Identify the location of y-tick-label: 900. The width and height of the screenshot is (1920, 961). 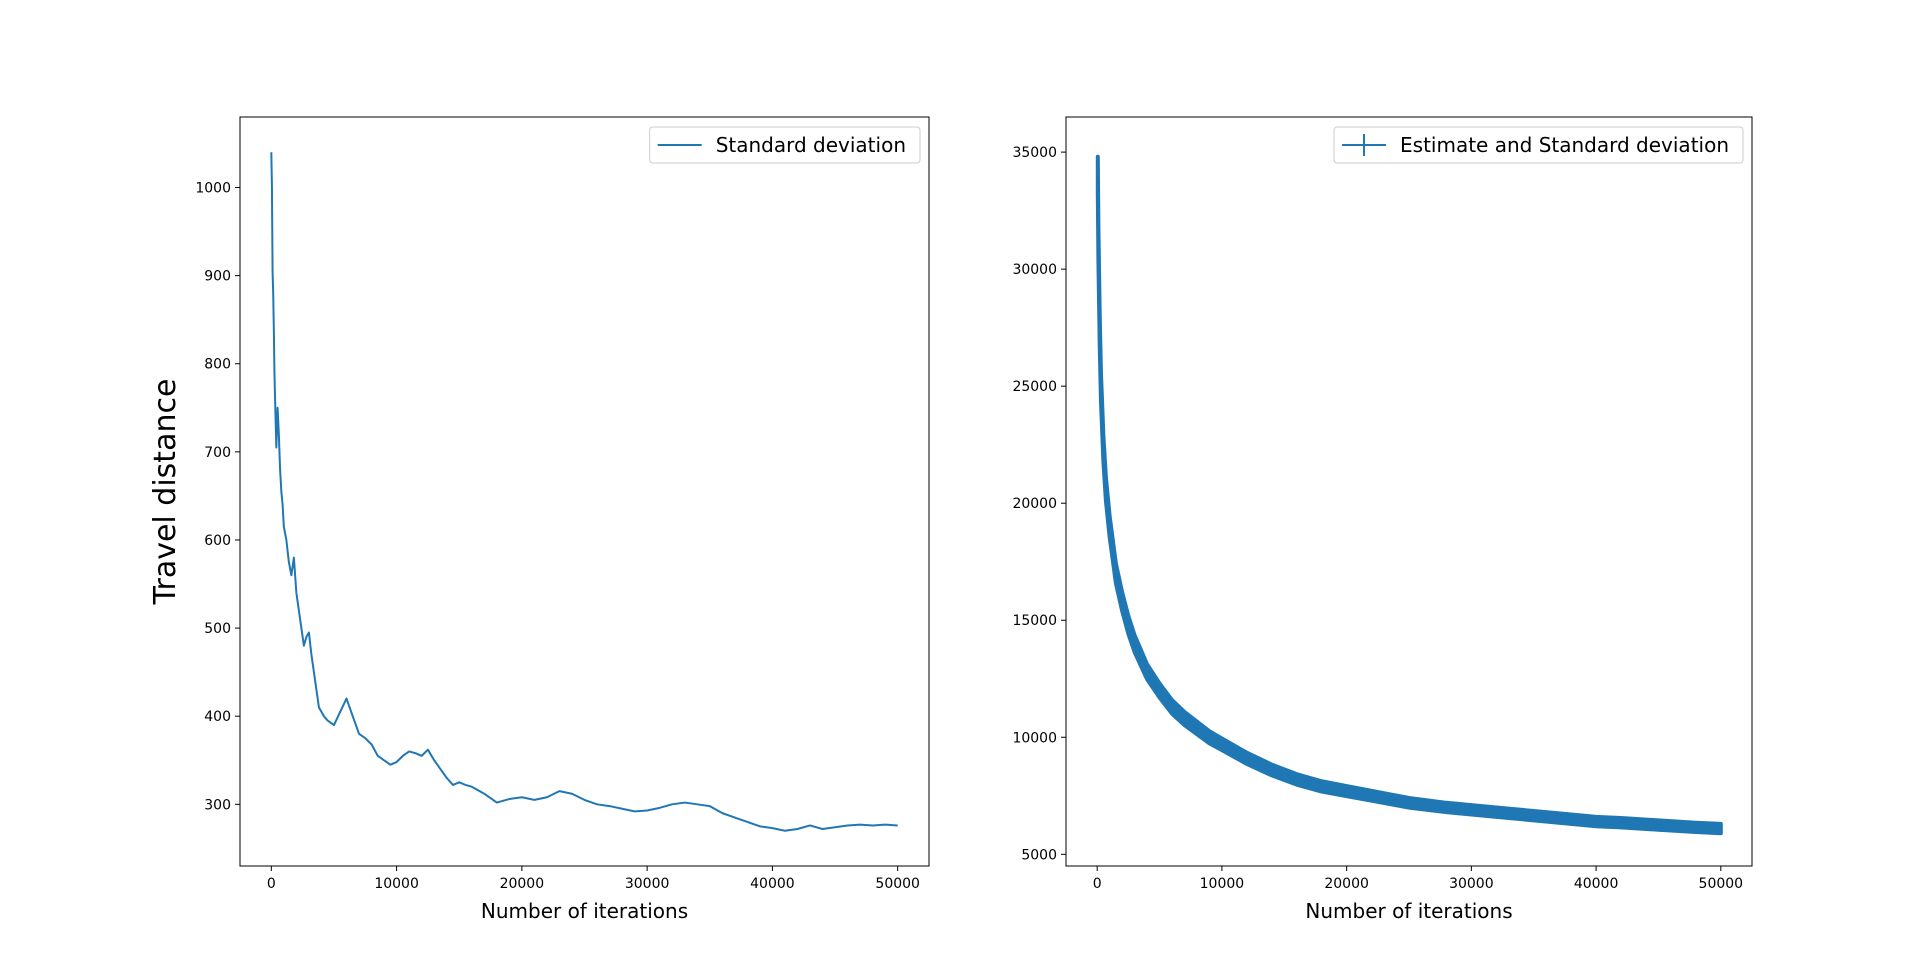
(217, 277).